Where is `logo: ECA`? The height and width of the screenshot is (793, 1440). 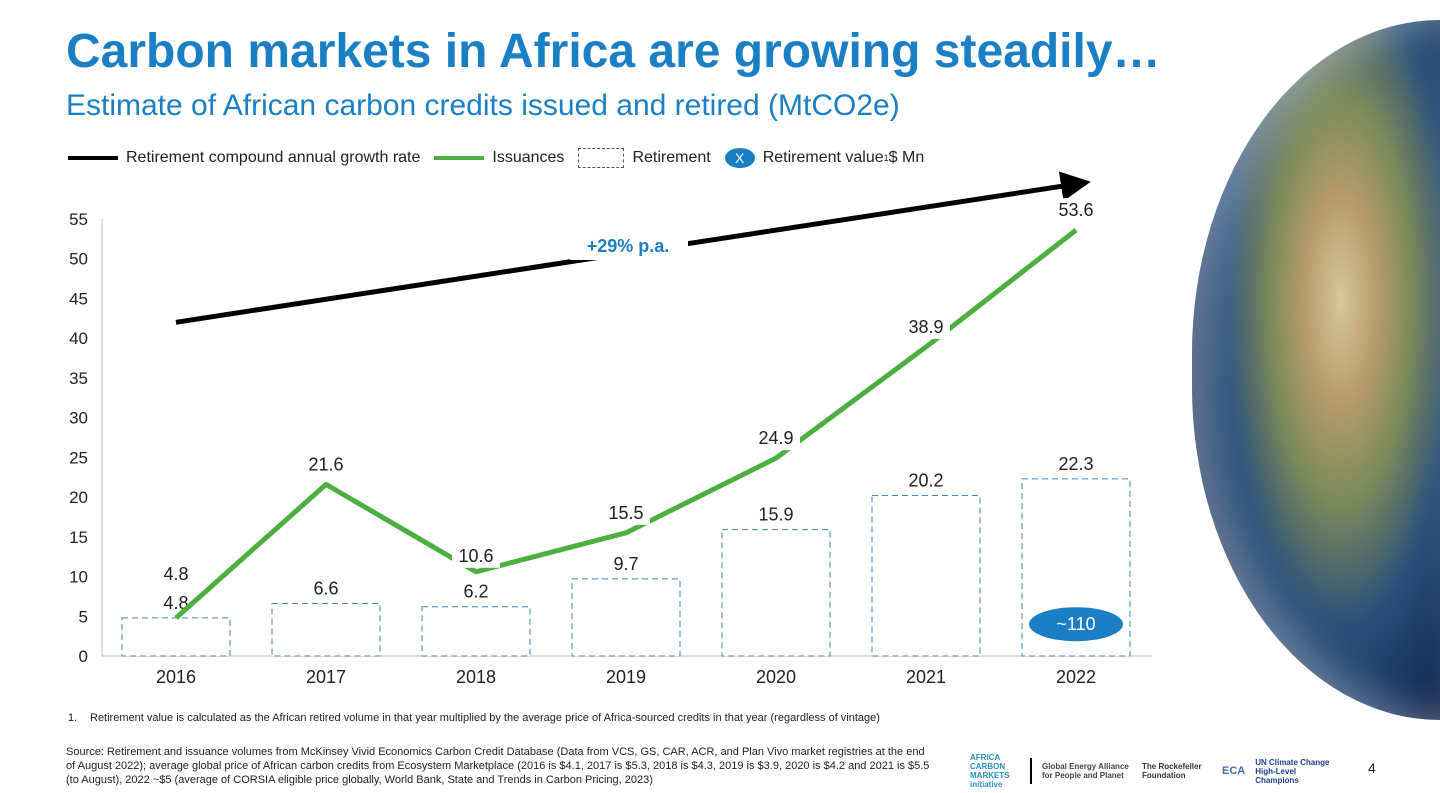
logo: ECA is located at coordinates (1234, 771).